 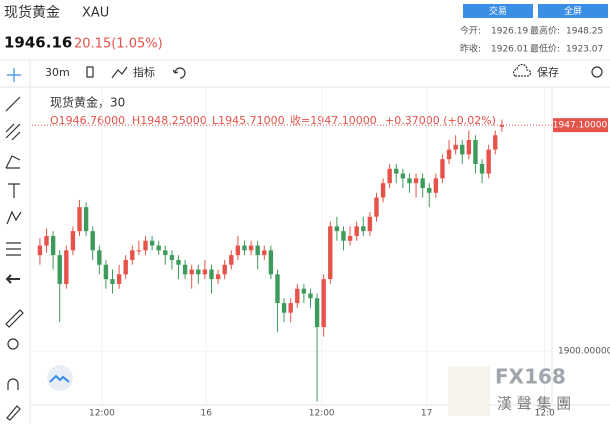 I want to click on stat-label: 昨收:, so click(x=470, y=49).